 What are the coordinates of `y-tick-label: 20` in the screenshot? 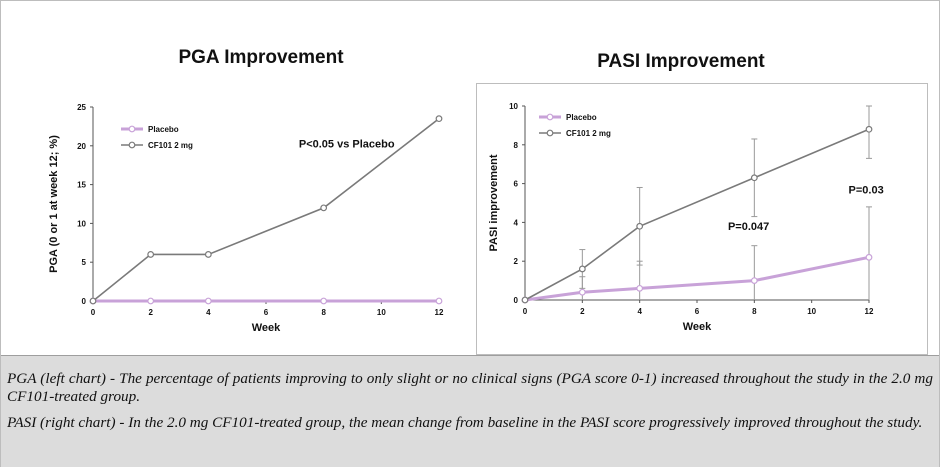 It's located at (81, 146).